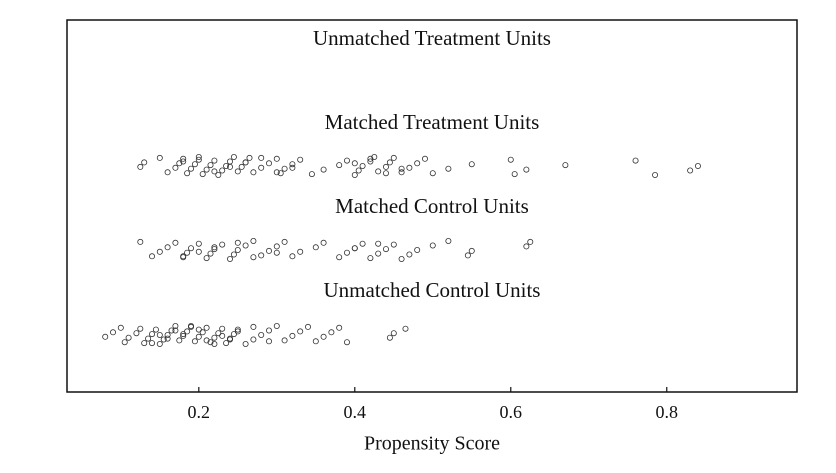 This screenshot has height=473, width=836. What do you see at coordinates (667, 412) in the screenshot?
I see `x-tick-label: 0.8` at bounding box center [667, 412].